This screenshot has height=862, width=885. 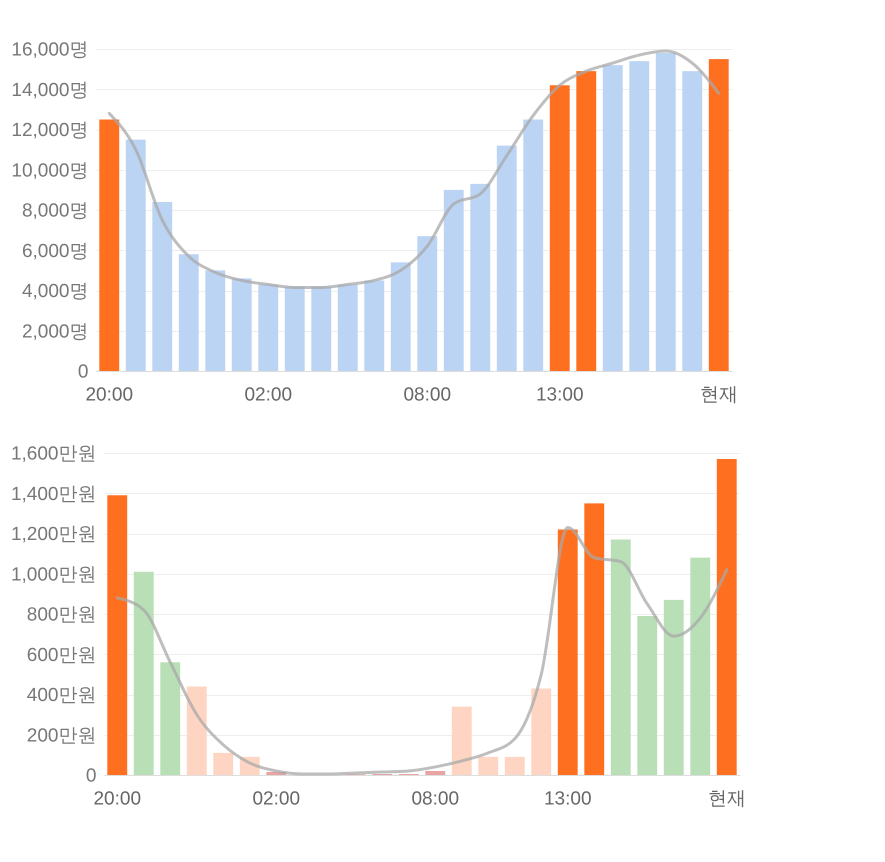 What do you see at coordinates (61, 615) in the screenshot?
I see `y-tick-label: 800만원` at bounding box center [61, 615].